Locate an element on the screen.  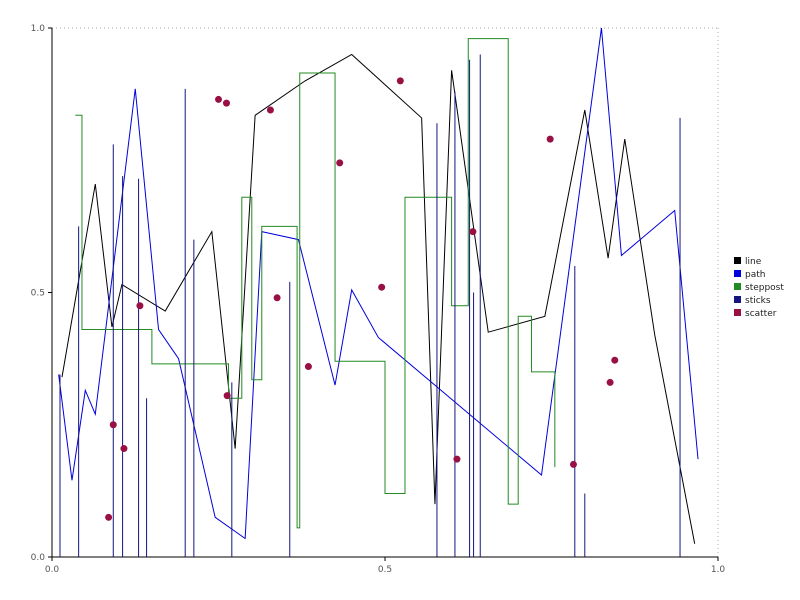
legend-swatch-path is located at coordinates (737, 273).